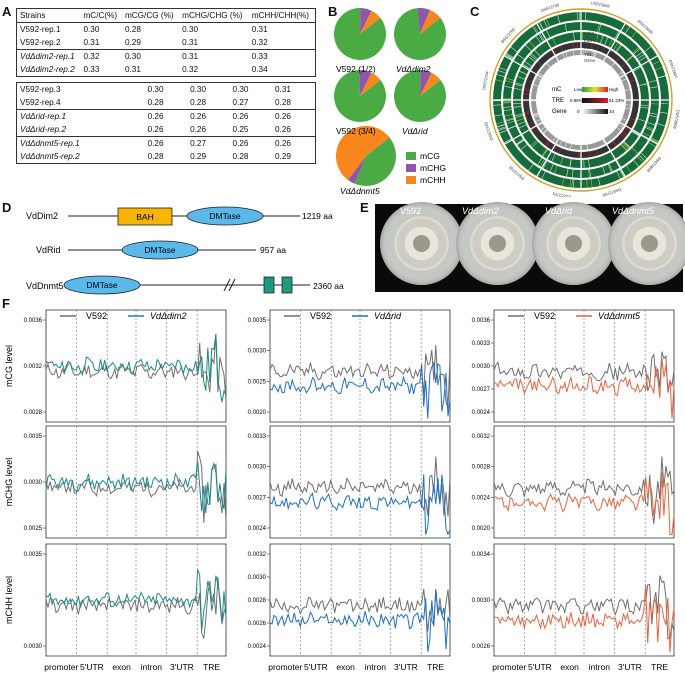  What do you see at coordinates (569, 667) in the screenshot?
I see `x-tick-label: exon` at bounding box center [569, 667].